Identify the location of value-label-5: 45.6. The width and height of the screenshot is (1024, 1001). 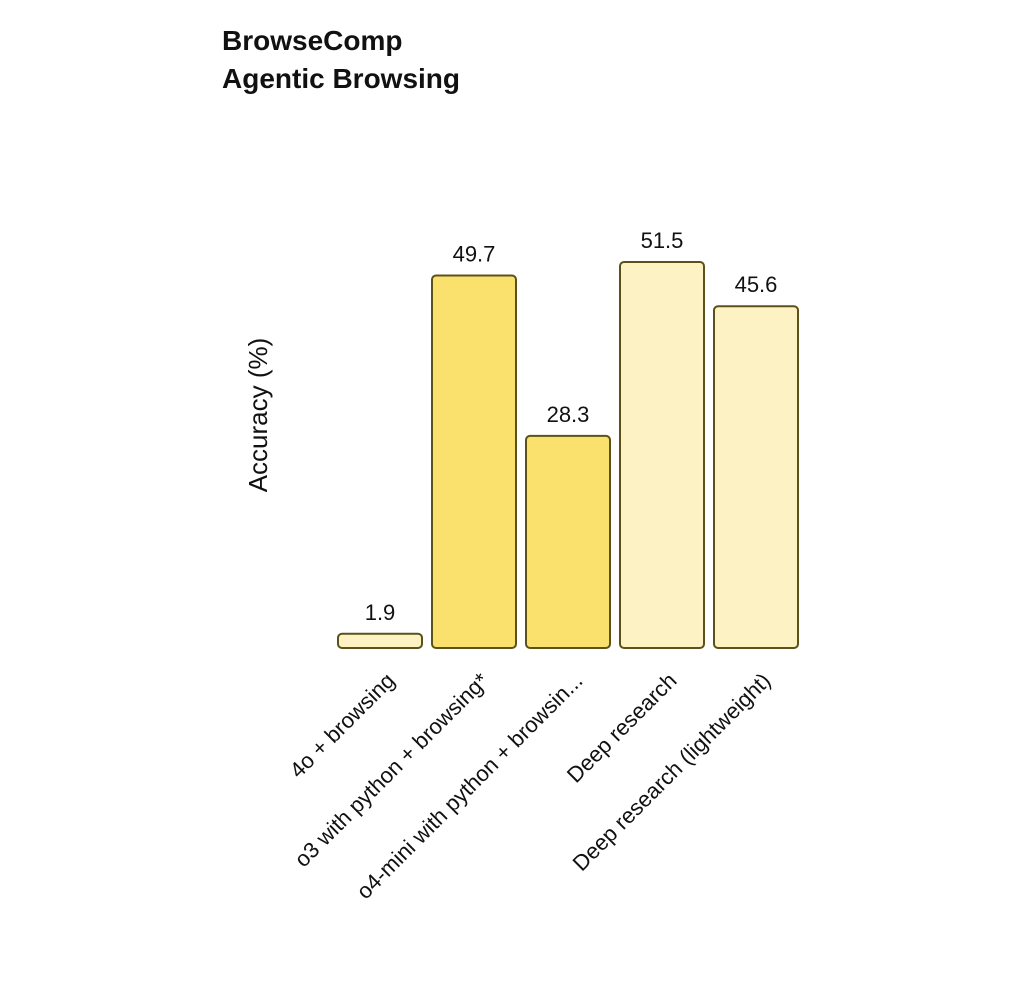
(756, 284).